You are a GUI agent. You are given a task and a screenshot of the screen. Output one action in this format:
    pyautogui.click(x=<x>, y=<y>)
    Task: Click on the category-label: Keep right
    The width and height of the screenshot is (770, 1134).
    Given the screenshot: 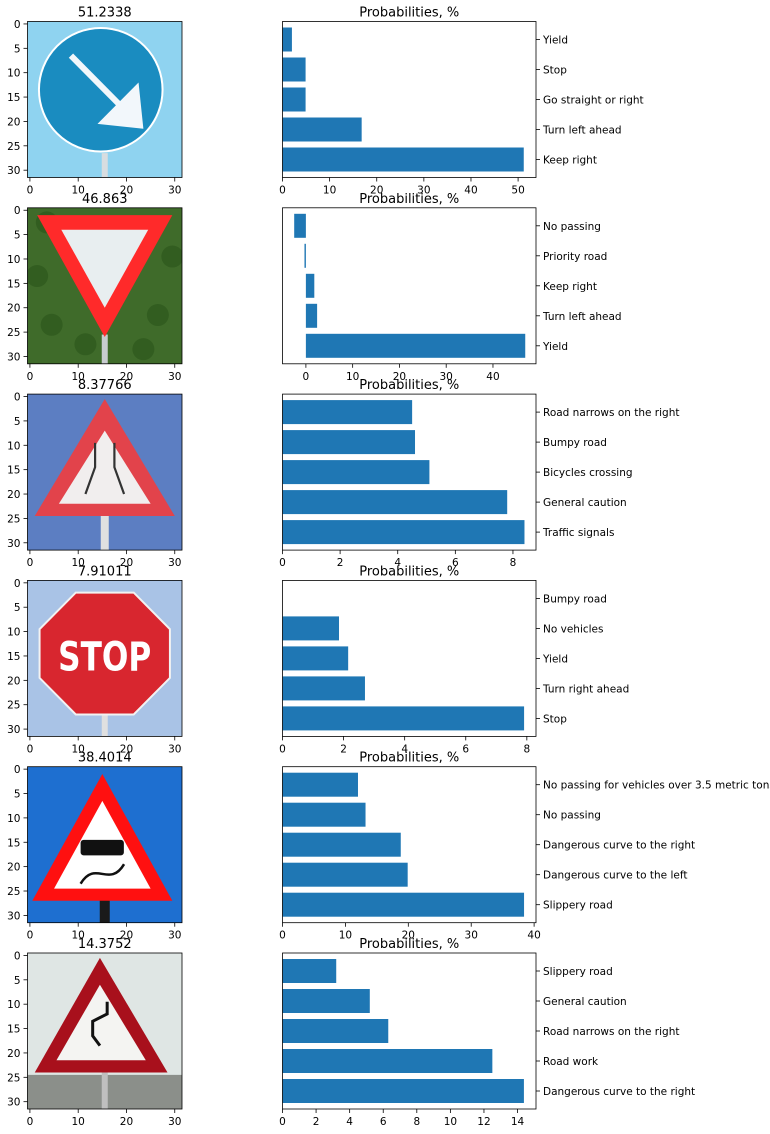 What is the action you would take?
    pyautogui.click(x=570, y=287)
    